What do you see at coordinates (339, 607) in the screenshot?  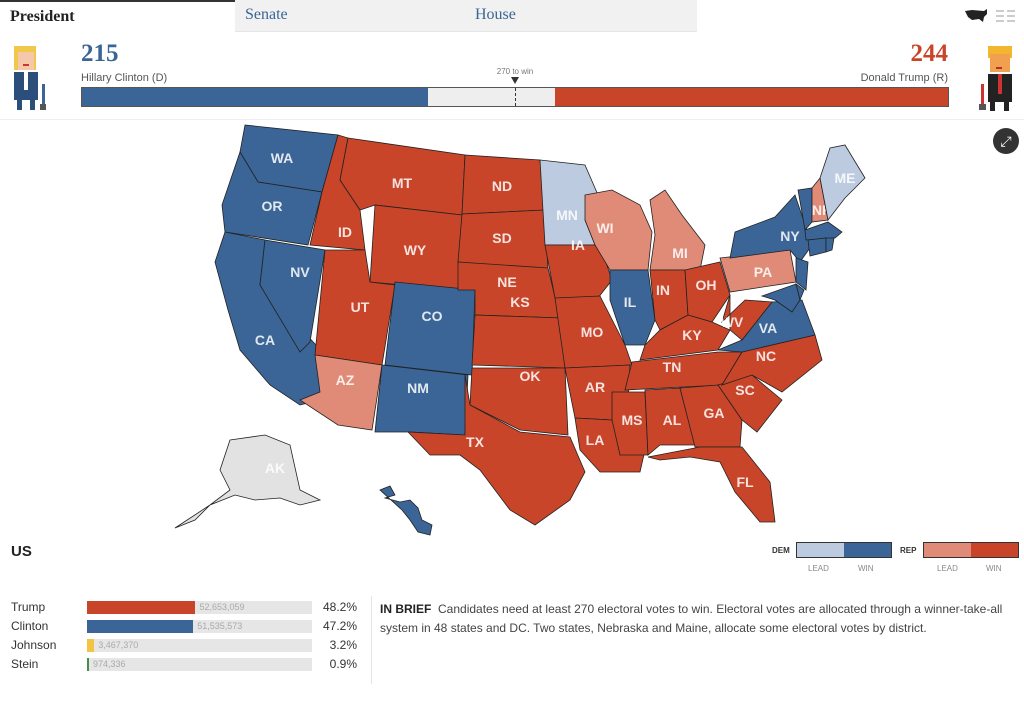 I see `vote-pct: 48.2%` at bounding box center [339, 607].